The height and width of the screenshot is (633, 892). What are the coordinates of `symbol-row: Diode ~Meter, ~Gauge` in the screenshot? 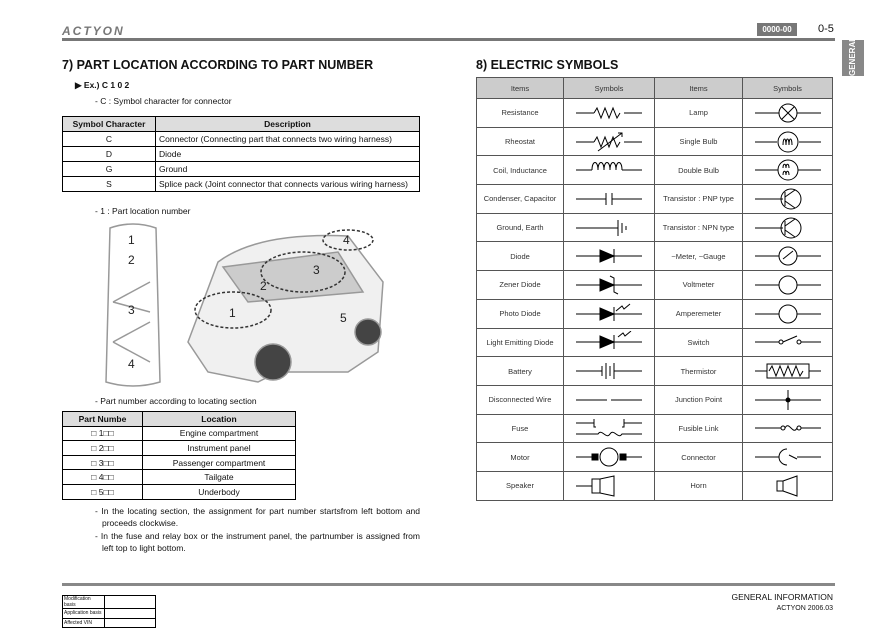 It's located at (654, 256).